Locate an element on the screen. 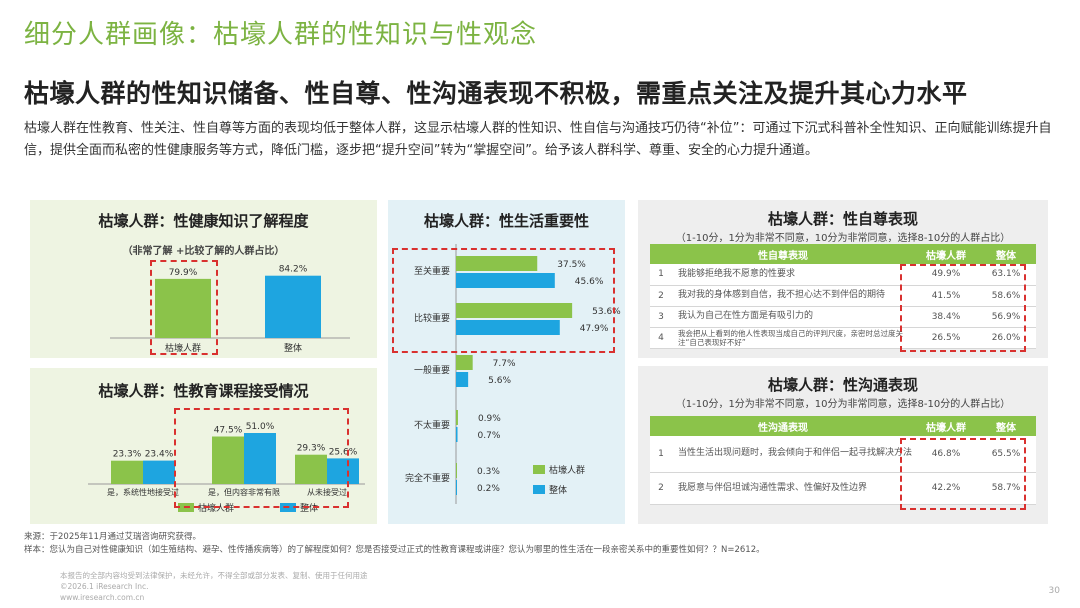 The image size is (1080, 608). table-row: 1 当性生活出现问题时，我会倾向于和伴侣一起寻找解决方法 46.8% 65.5% is located at coordinates (843, 454).